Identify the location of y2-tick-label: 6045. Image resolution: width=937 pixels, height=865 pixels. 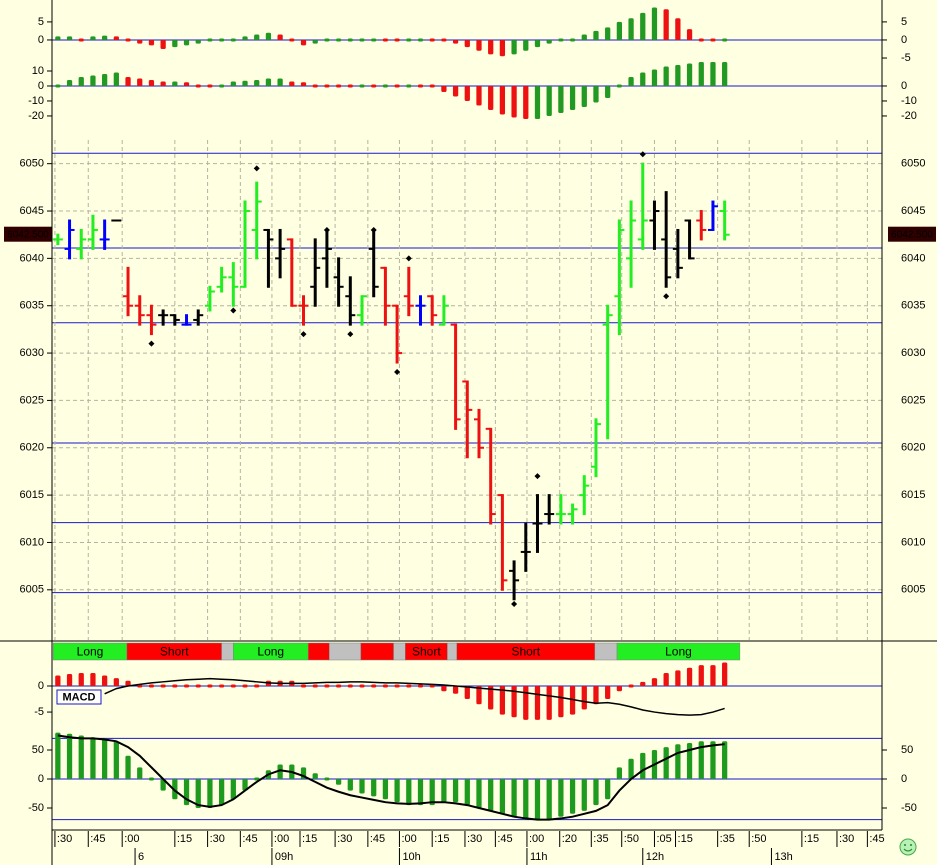
(913, 211).